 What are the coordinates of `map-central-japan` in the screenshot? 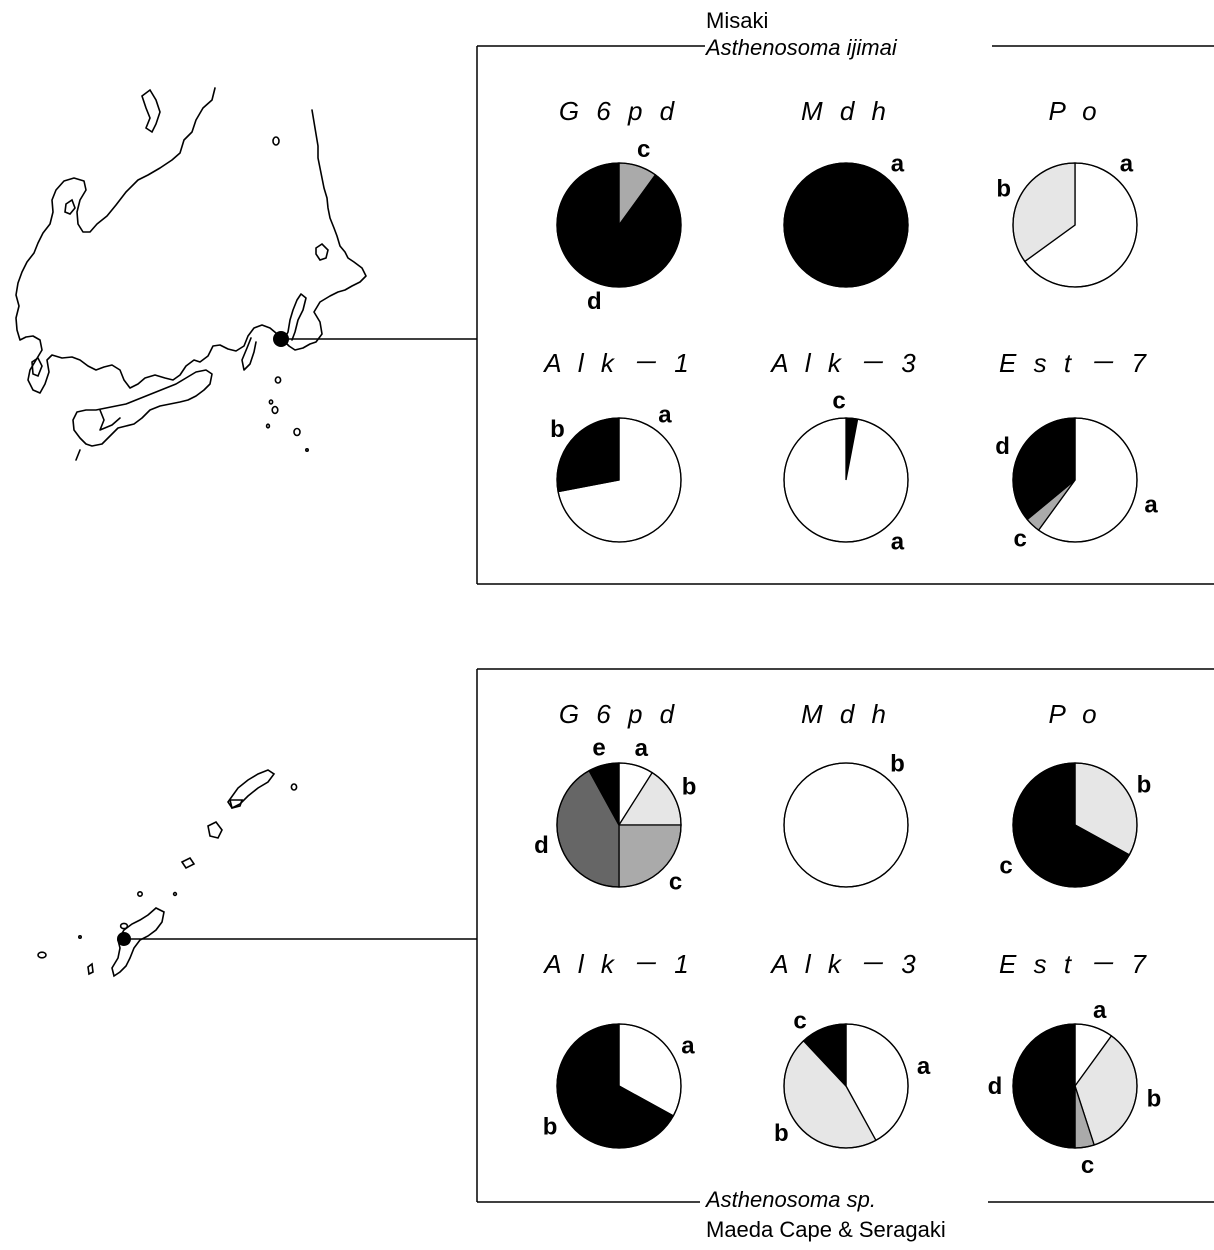 It's located at (191, 274).